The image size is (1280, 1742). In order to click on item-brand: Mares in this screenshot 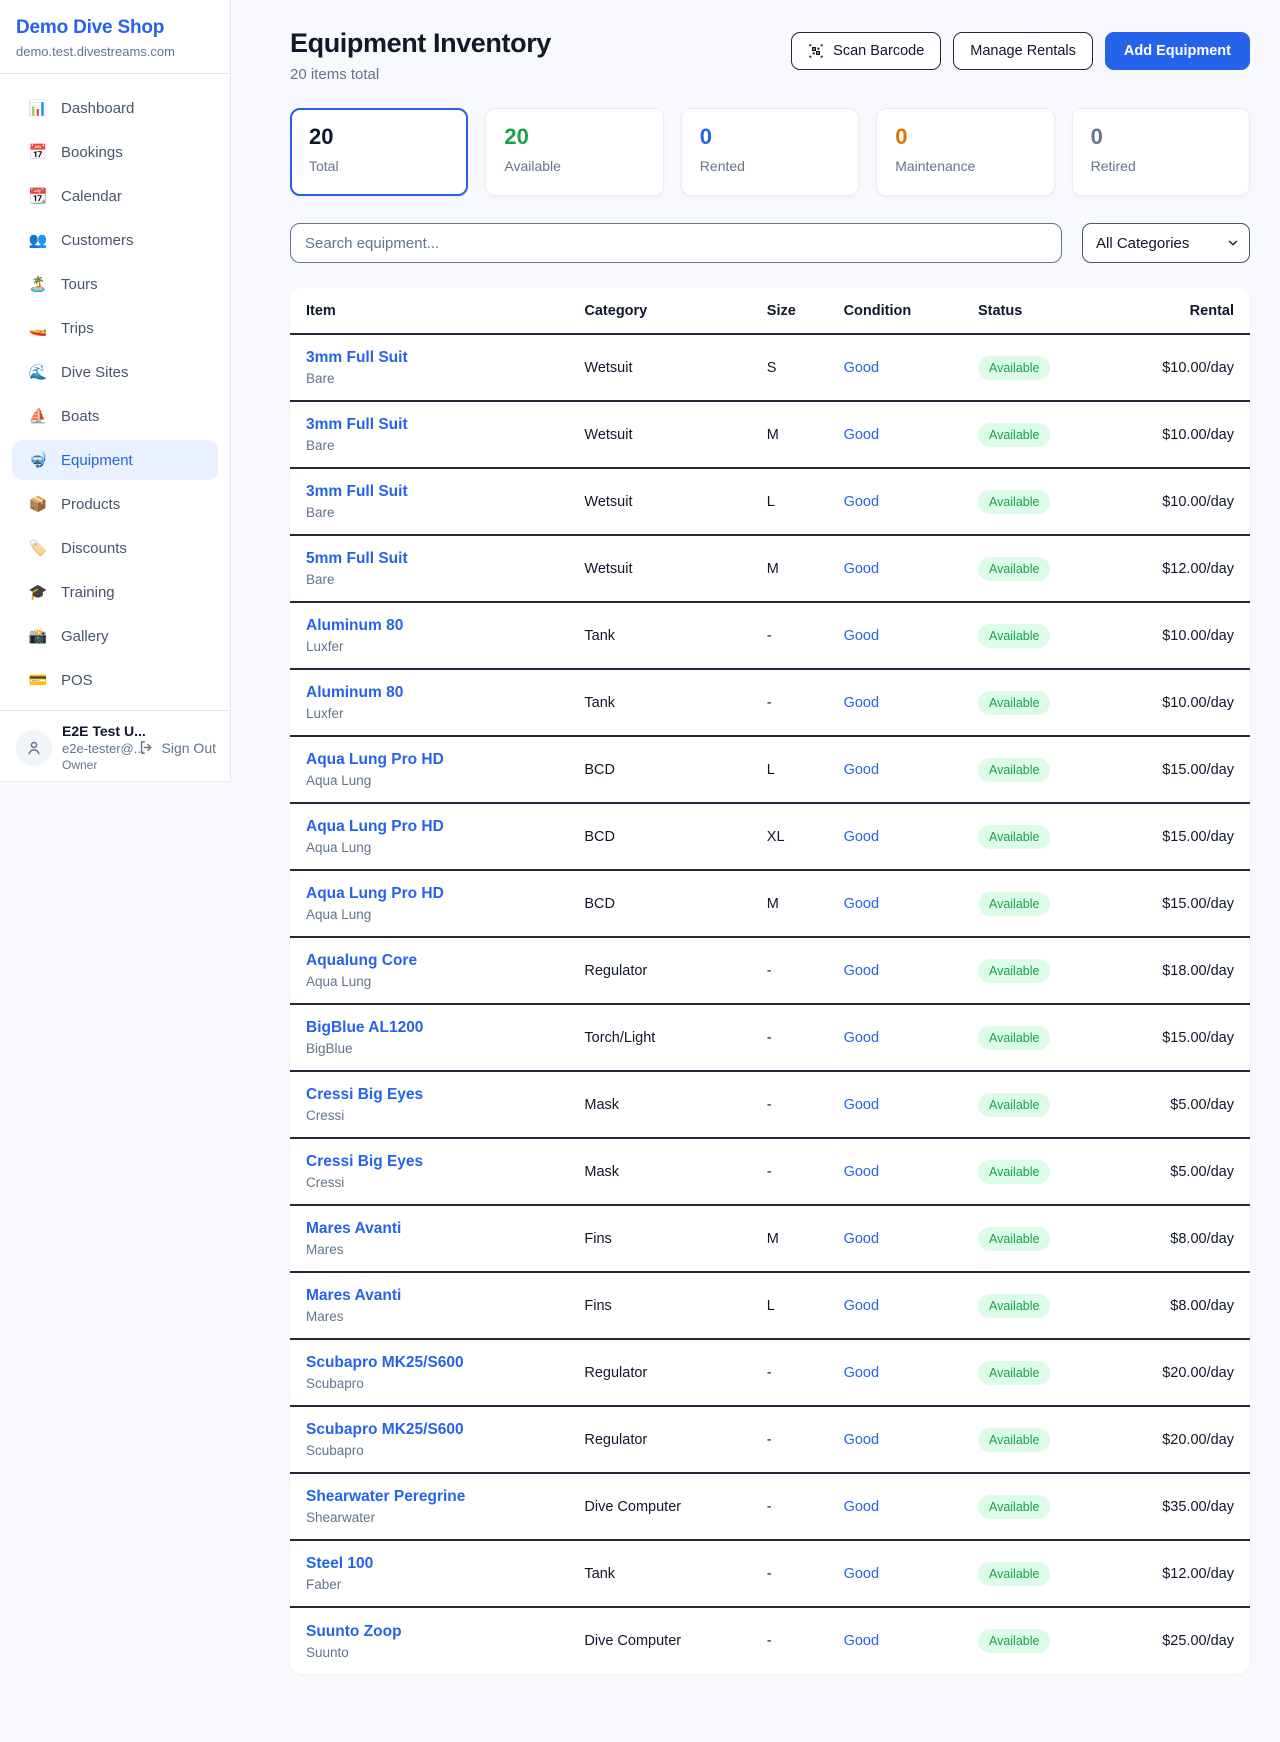, I will do `click(325, 1249)`.